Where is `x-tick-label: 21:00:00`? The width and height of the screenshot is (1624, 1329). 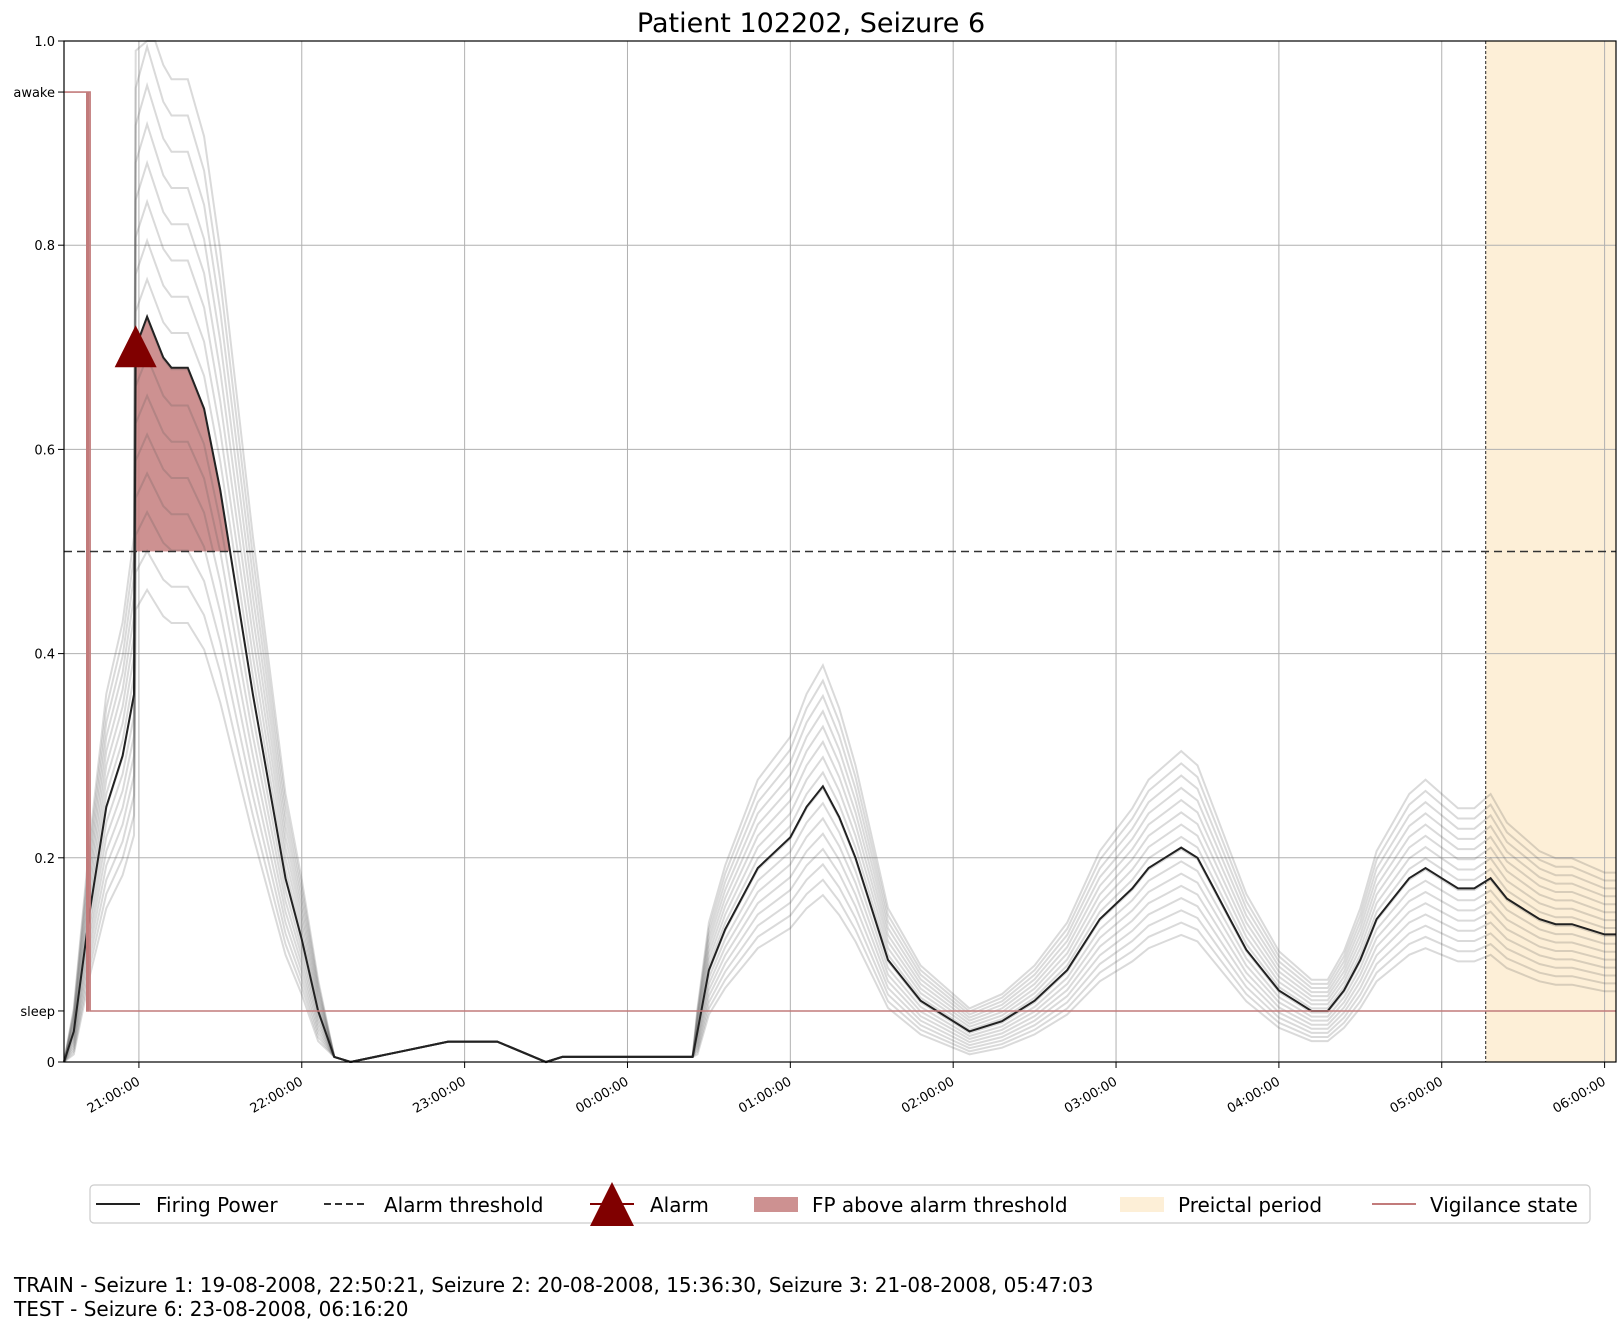
x-tick-label: 21:00:00 is located at coordinates (114, 1095).